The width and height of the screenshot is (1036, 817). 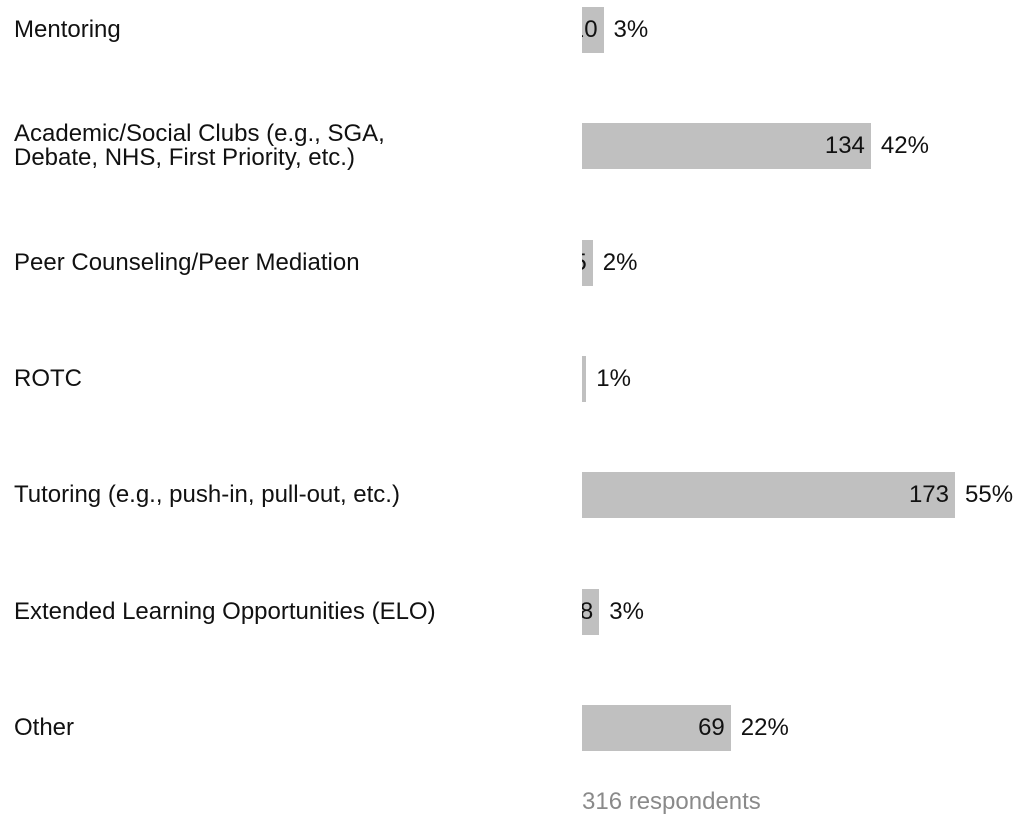 I want to click on count-label: 69, so click(x=711, y=727).